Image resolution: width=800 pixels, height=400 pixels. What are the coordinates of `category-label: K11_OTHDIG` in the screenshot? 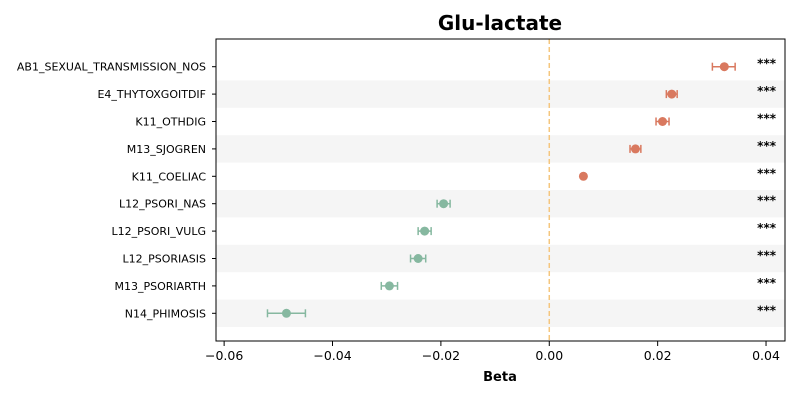 It's located at (170, 122).